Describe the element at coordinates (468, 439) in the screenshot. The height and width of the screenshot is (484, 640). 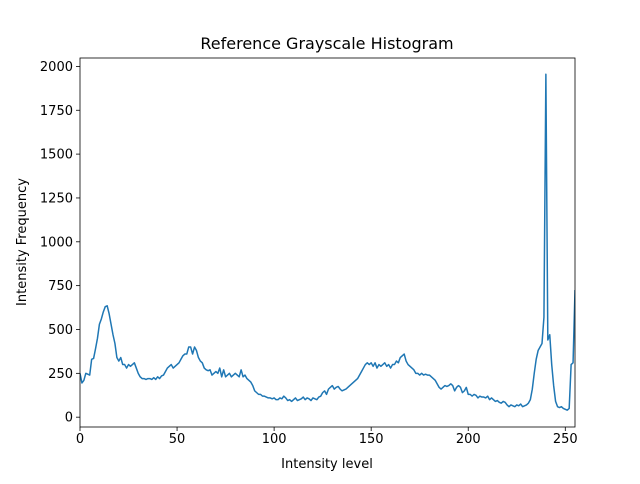
I see `x-tick-label: 200` at that location.